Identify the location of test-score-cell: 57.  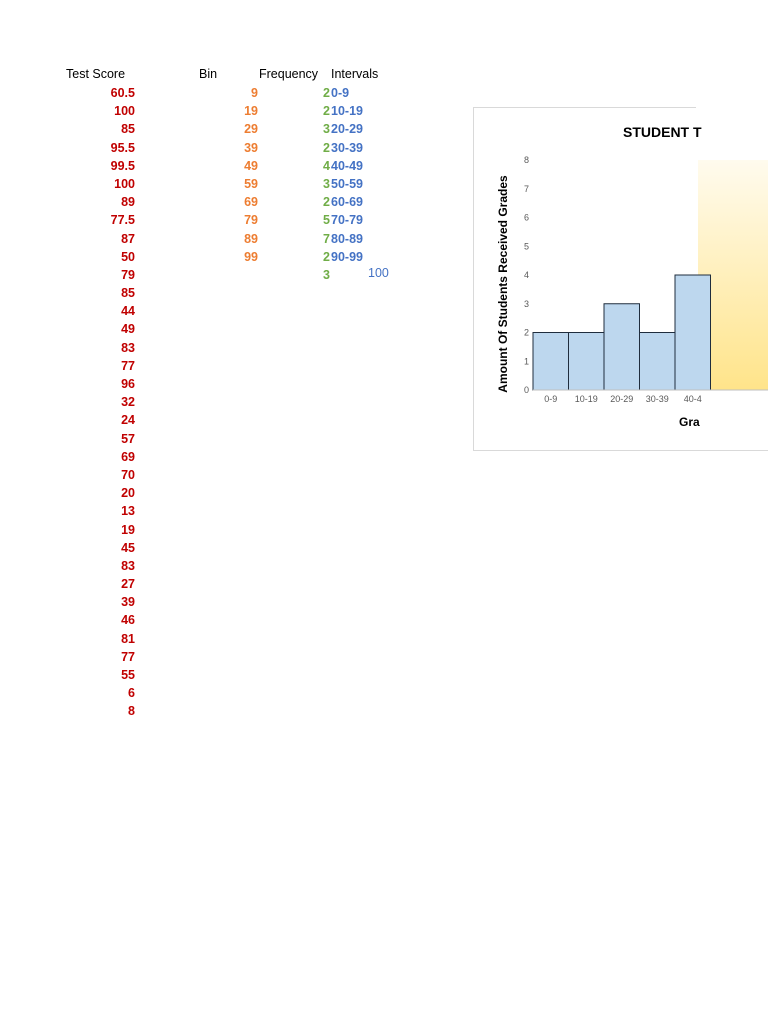
(128, 438).